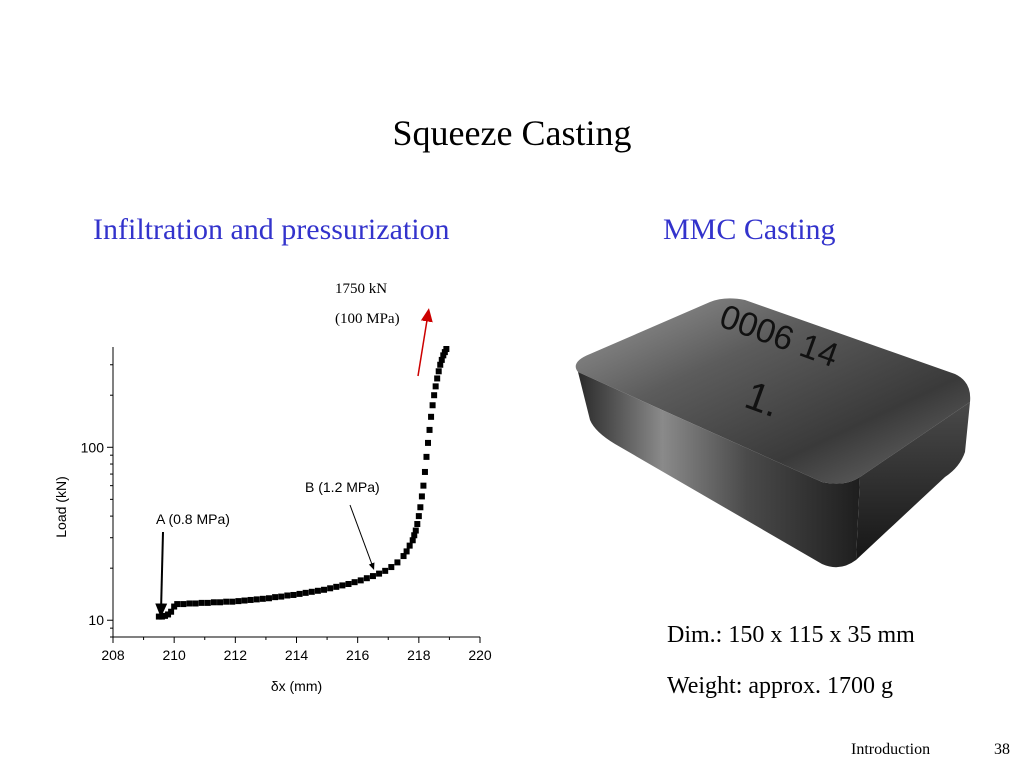 The image size is (1024, 768). What do you see at coordinates (913, 481) in the screenshot?
I see `casting-right-face` at bounding box center [913, 481].